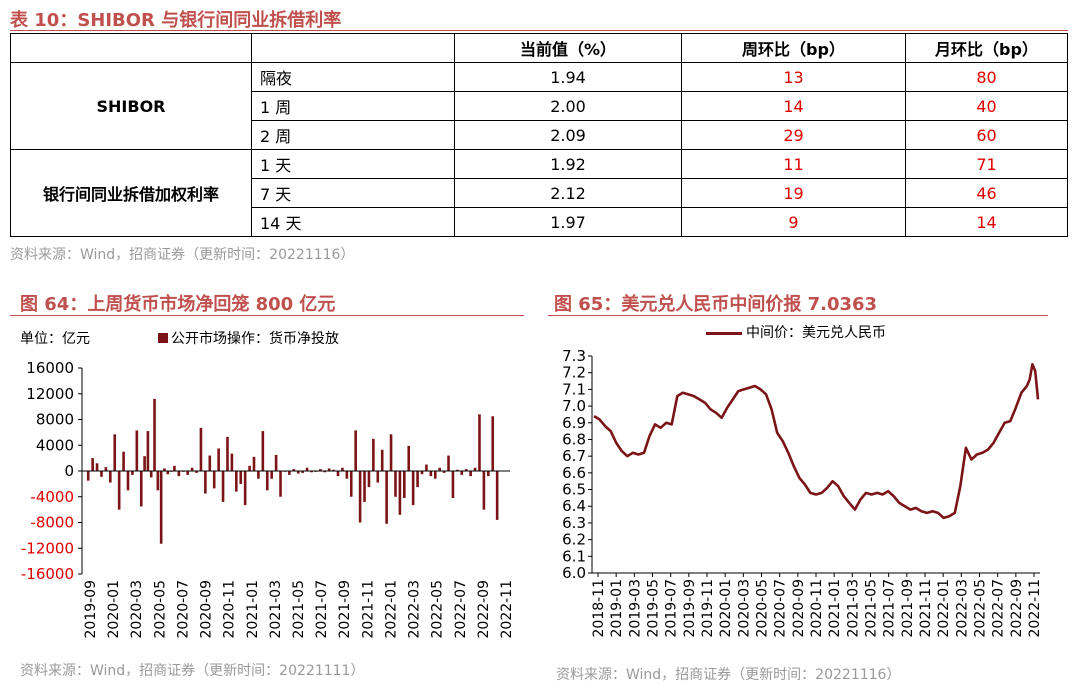  Describe the element at coordinates (353, 164) in the screenshot. I see `term-cell: 1 天` at that location.